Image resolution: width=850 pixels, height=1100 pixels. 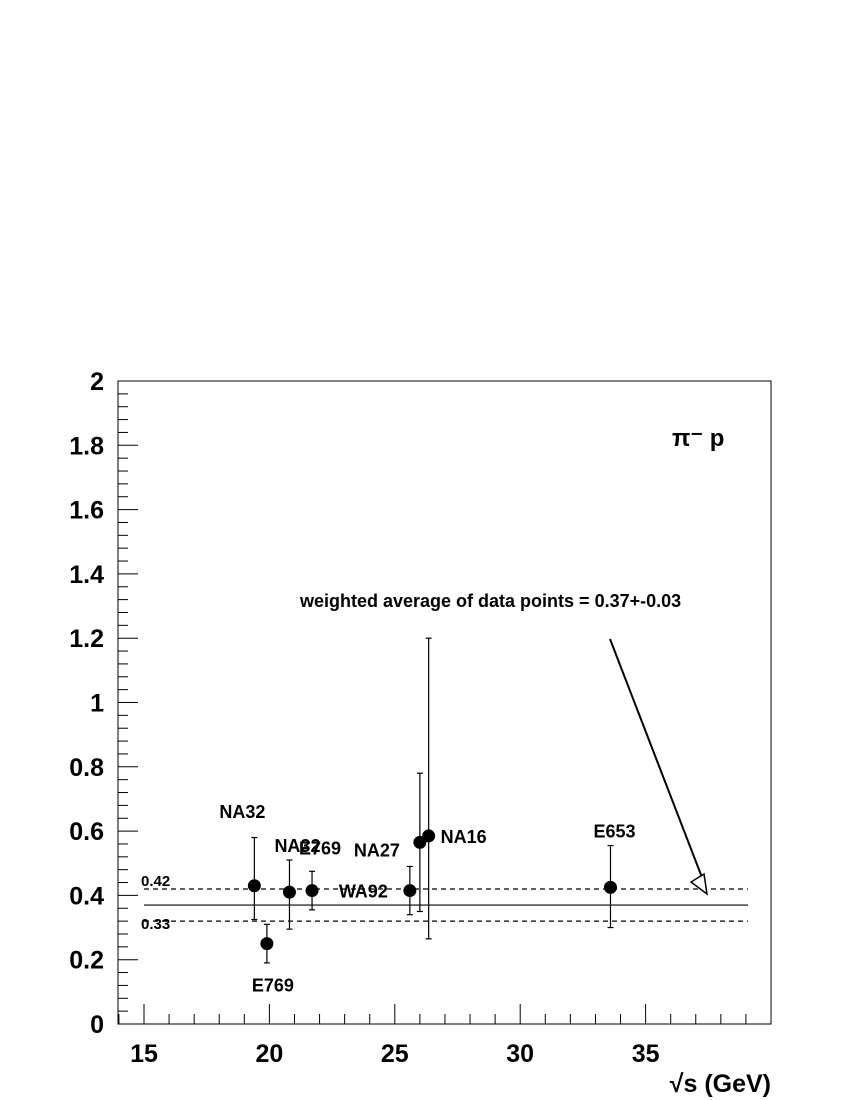 What do you see at coordinates (520, 1054) in the screenshot?
I see `x-tick-label: 30` at bounding box center [520, 1054].